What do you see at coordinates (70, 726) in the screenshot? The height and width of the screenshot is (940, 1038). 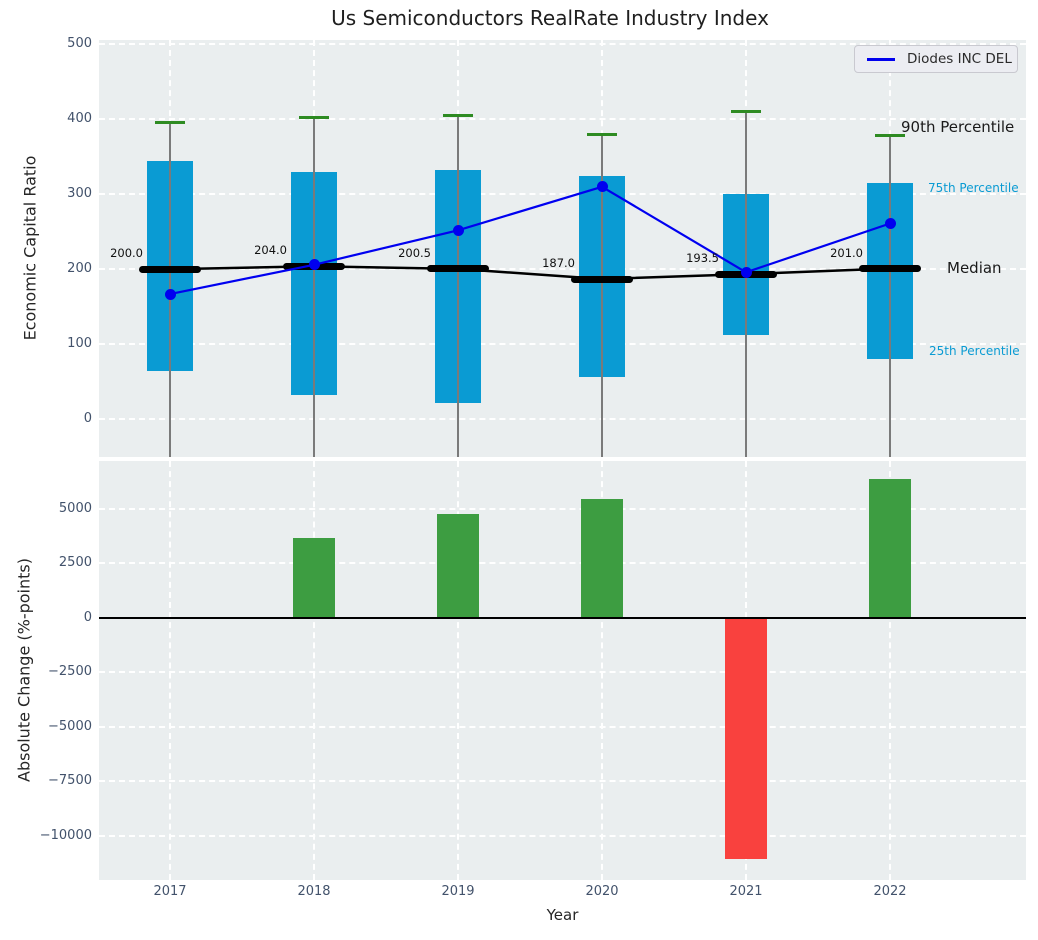 I see `y-tick-label: −5000` at bounding box center [70, 726].